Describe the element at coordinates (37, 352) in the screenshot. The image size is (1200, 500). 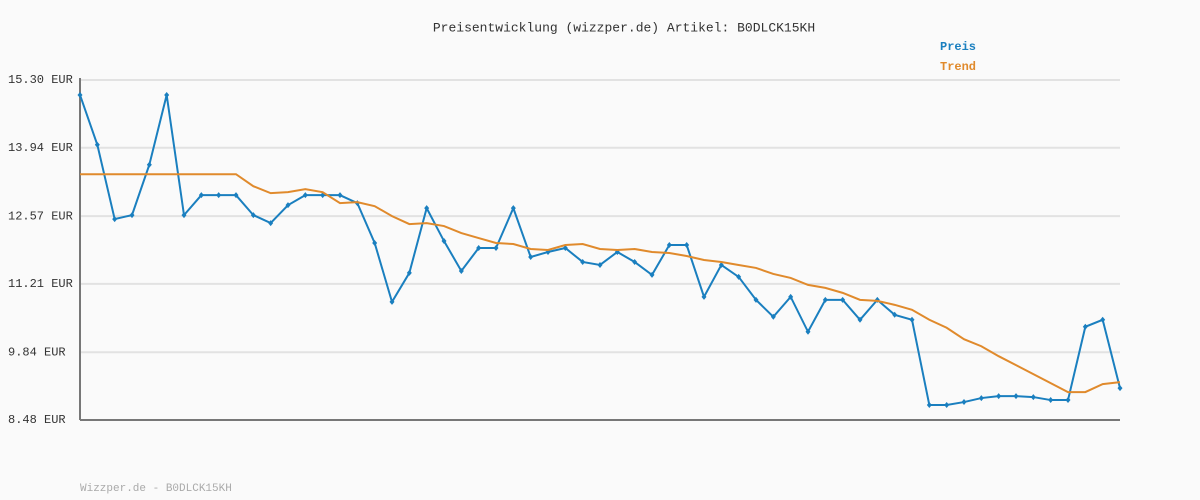
I see `y-tick-label: 9.84 EUR` at that location.